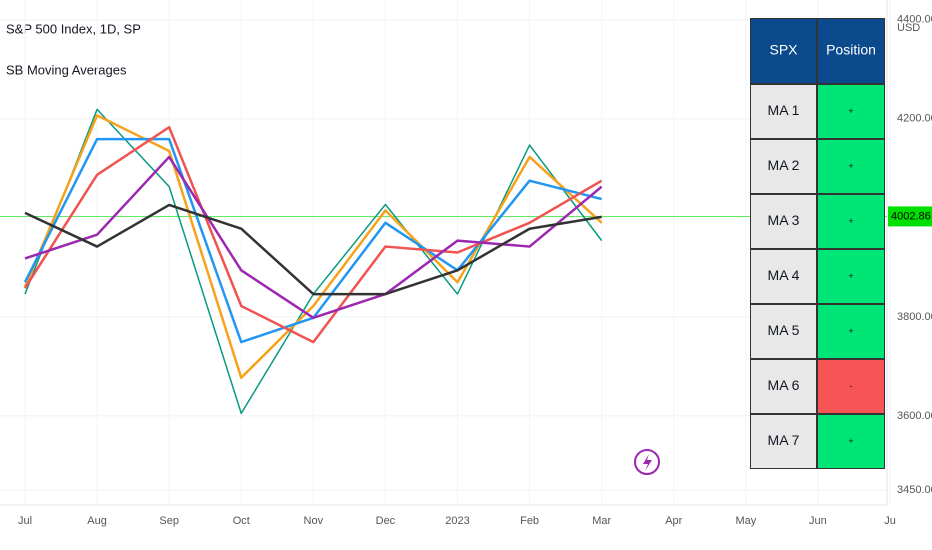 The width and height of the screenshot is (932, 550). I want to click on last-price-label: 4002.86, so click(911, 216).